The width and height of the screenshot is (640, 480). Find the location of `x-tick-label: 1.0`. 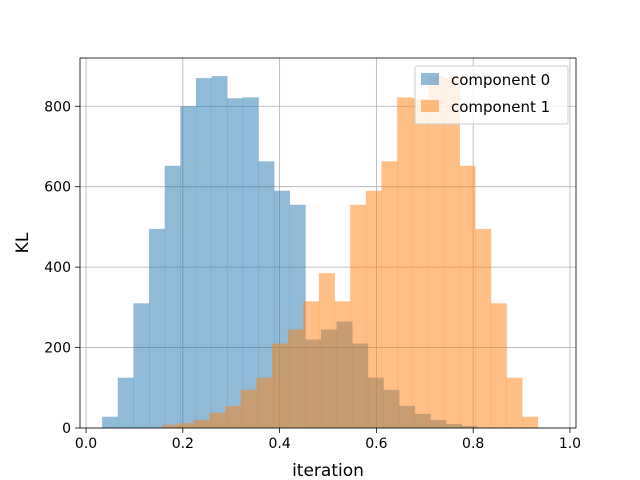

x-tick-label: 1.0 is located at coordinates (570, 444).